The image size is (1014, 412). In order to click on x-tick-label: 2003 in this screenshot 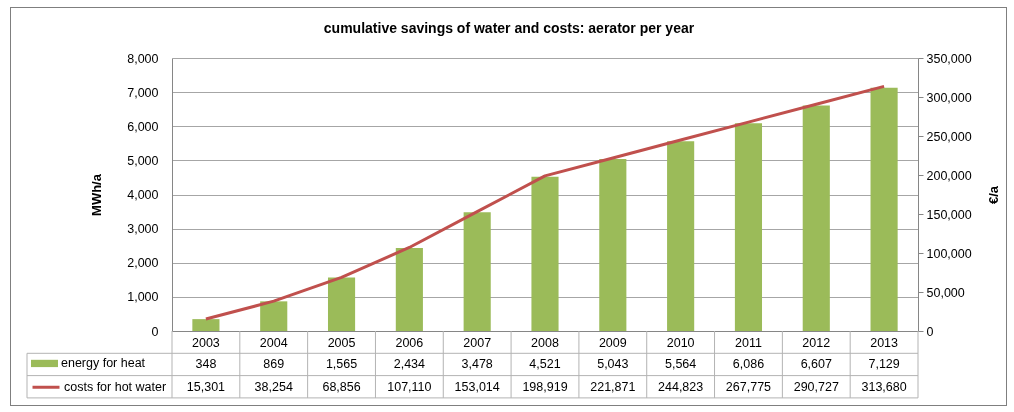, I will do `click(206, 342)`.